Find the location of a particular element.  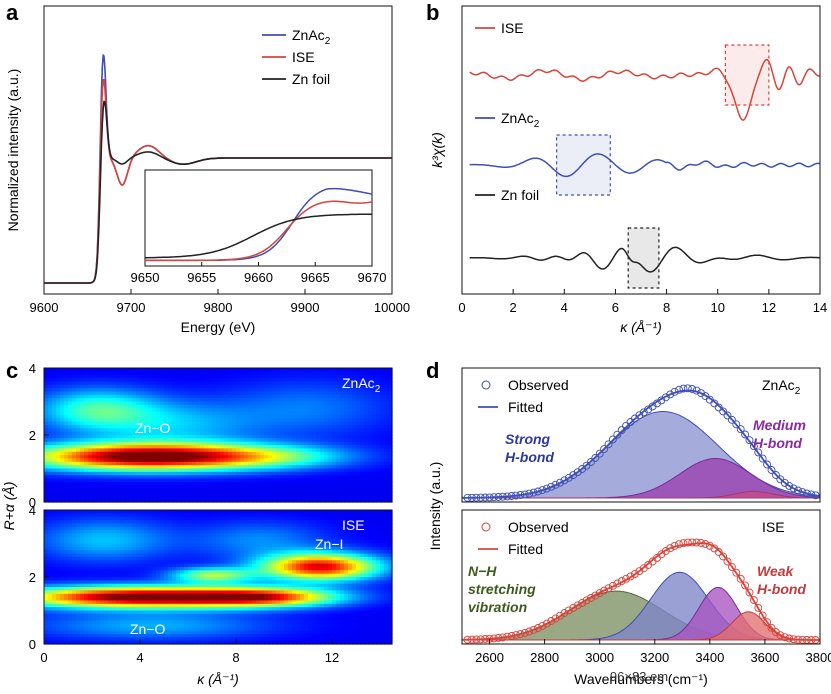

inset-series-a is located at coordinates (258, 236).